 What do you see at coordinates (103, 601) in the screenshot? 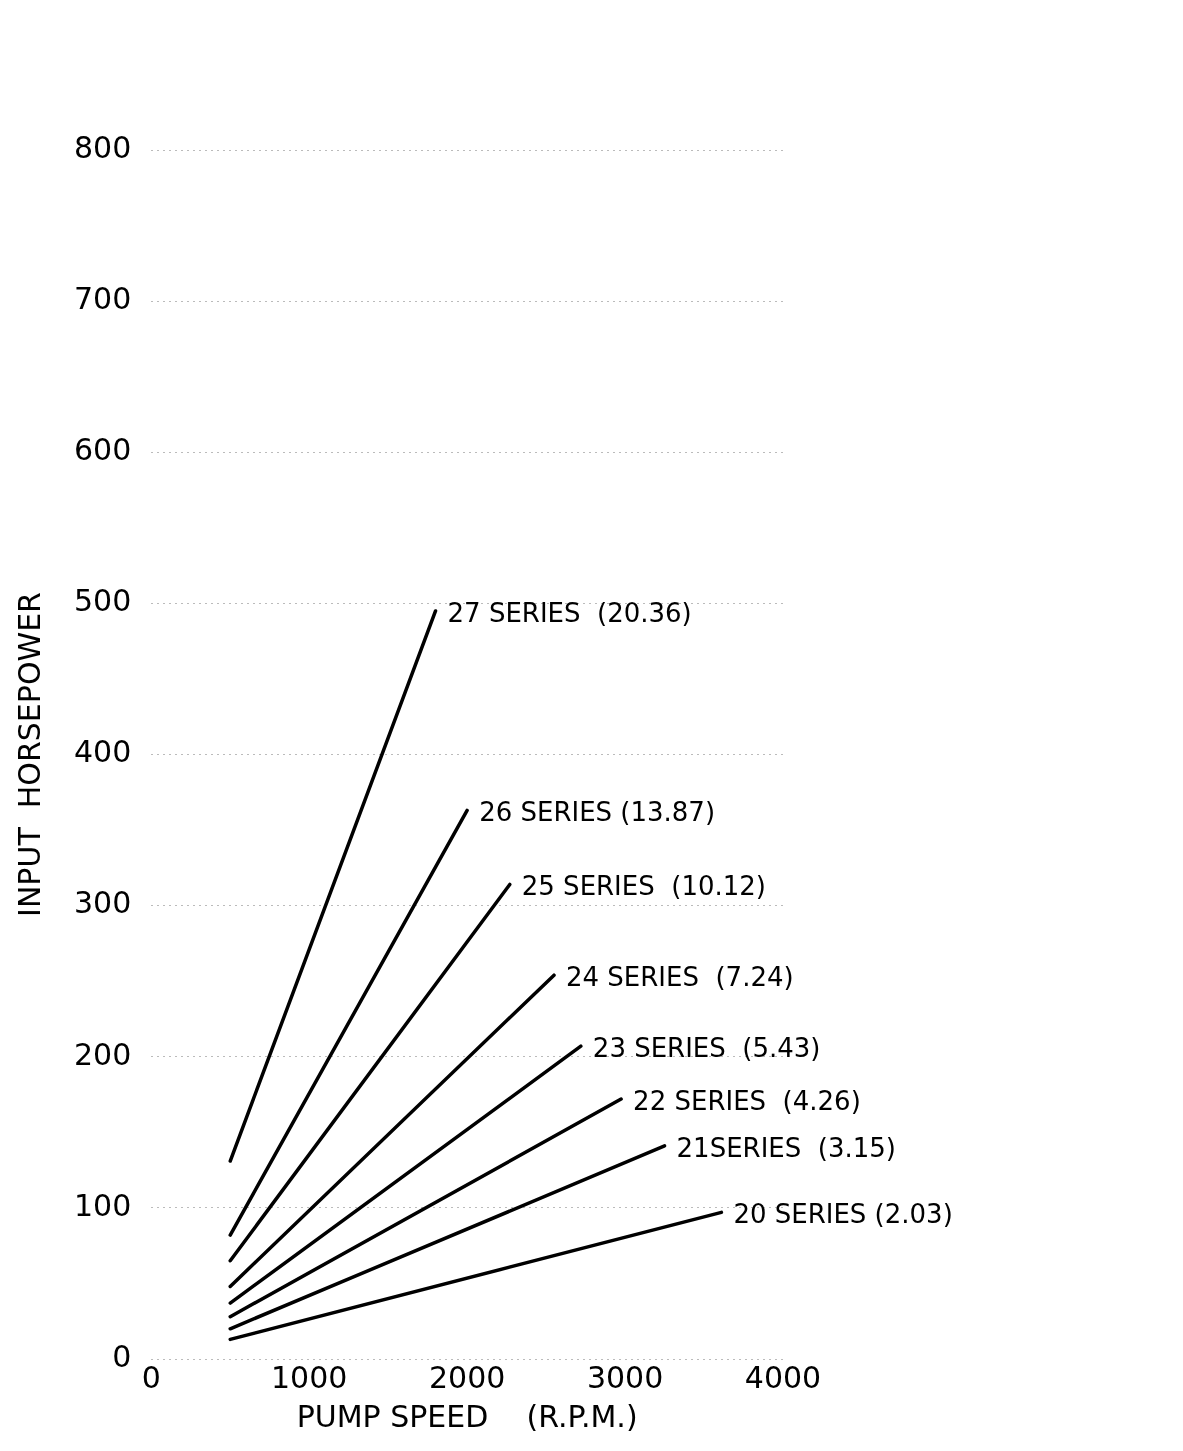
I see `y-tick-label: 500` at bounding box center [103, 601].